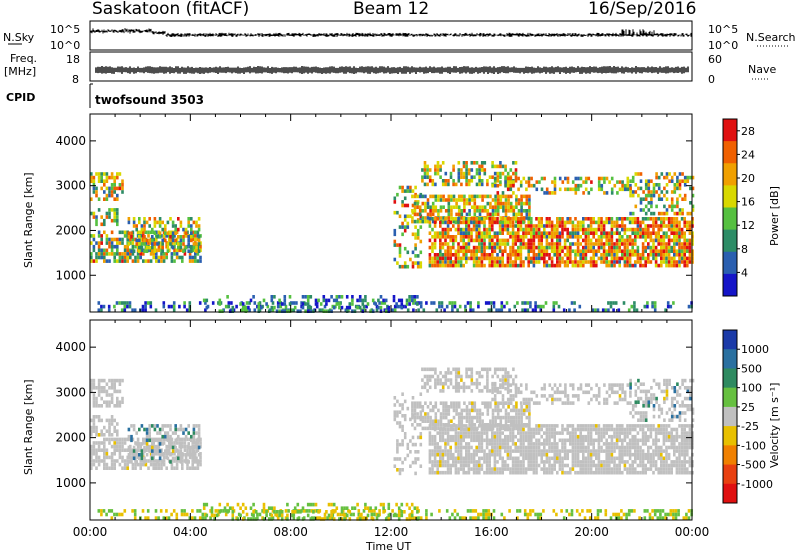  What do you see at coordinates (24, 58) in the screenshot?
I see `freq-label: Freq.` at bounding box center [24, 58].